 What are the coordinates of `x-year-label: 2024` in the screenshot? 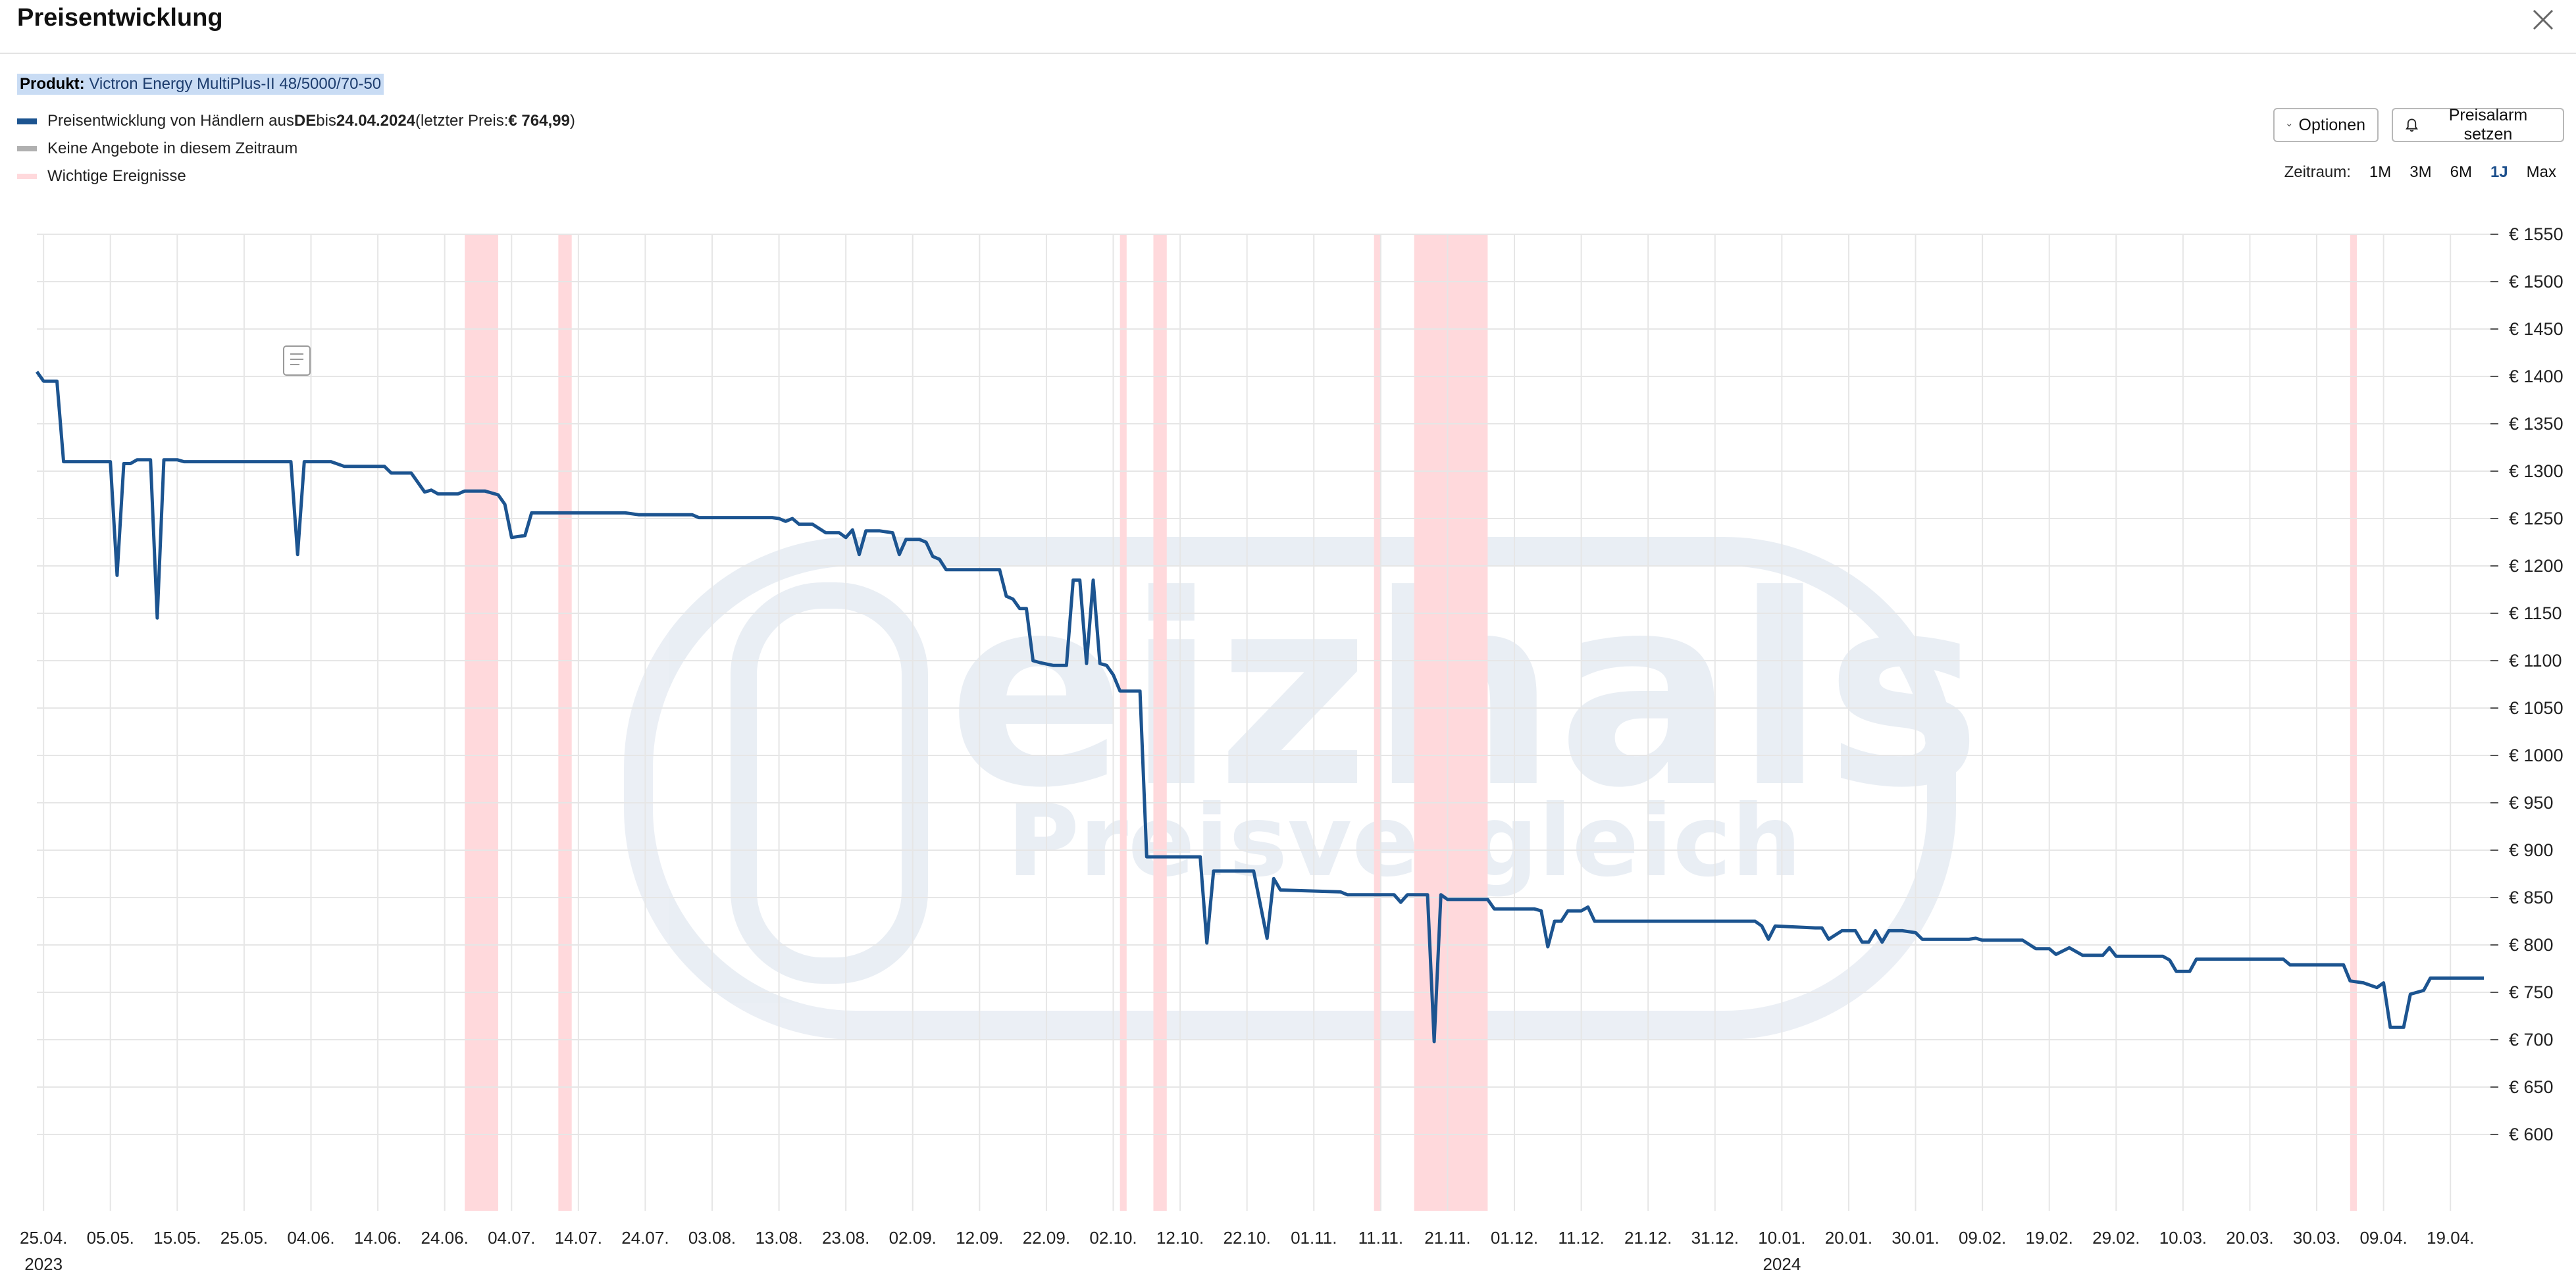 It's located at (1782, 1262).